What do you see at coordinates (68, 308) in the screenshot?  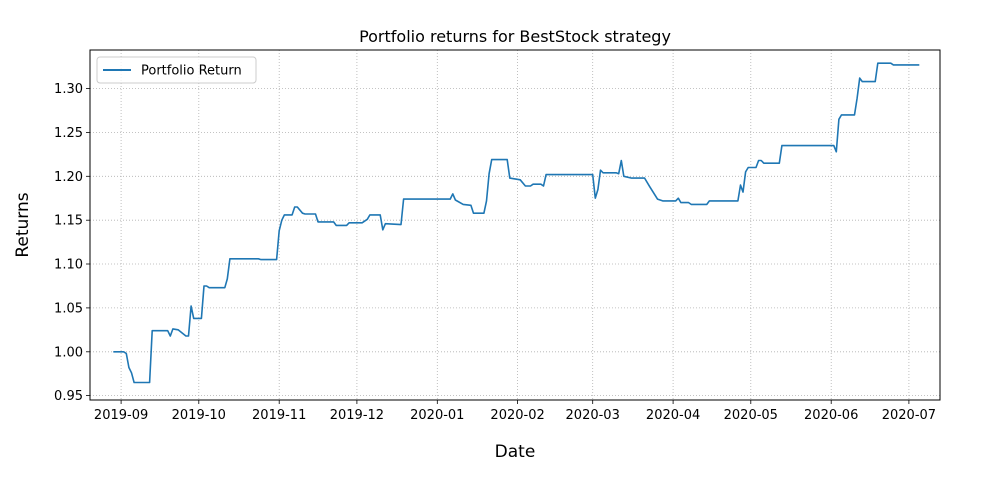 I see `y-tick-label: 1.05` at bounding box center [68, 308].